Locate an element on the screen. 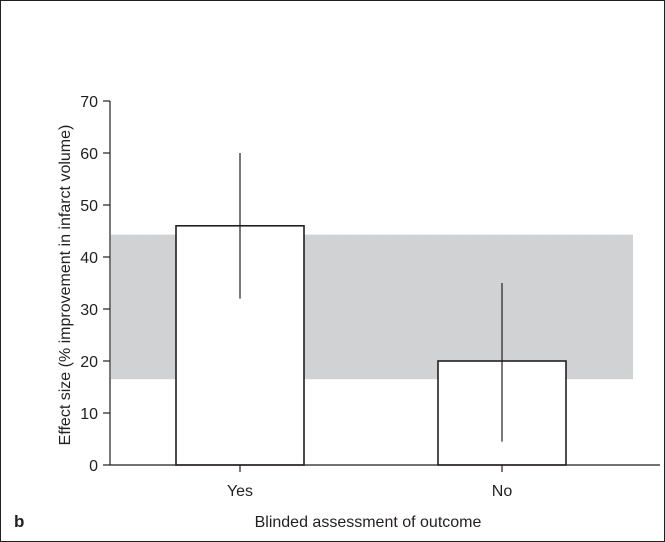  x-axis-title: Blinded assessment of outcome is located at coordinates (368, 522).